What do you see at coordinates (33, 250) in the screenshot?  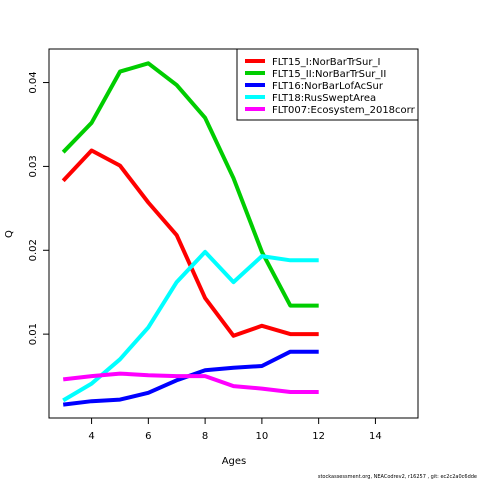 I see `y-tick-label: 0.02` at bounding box center [33, 250].